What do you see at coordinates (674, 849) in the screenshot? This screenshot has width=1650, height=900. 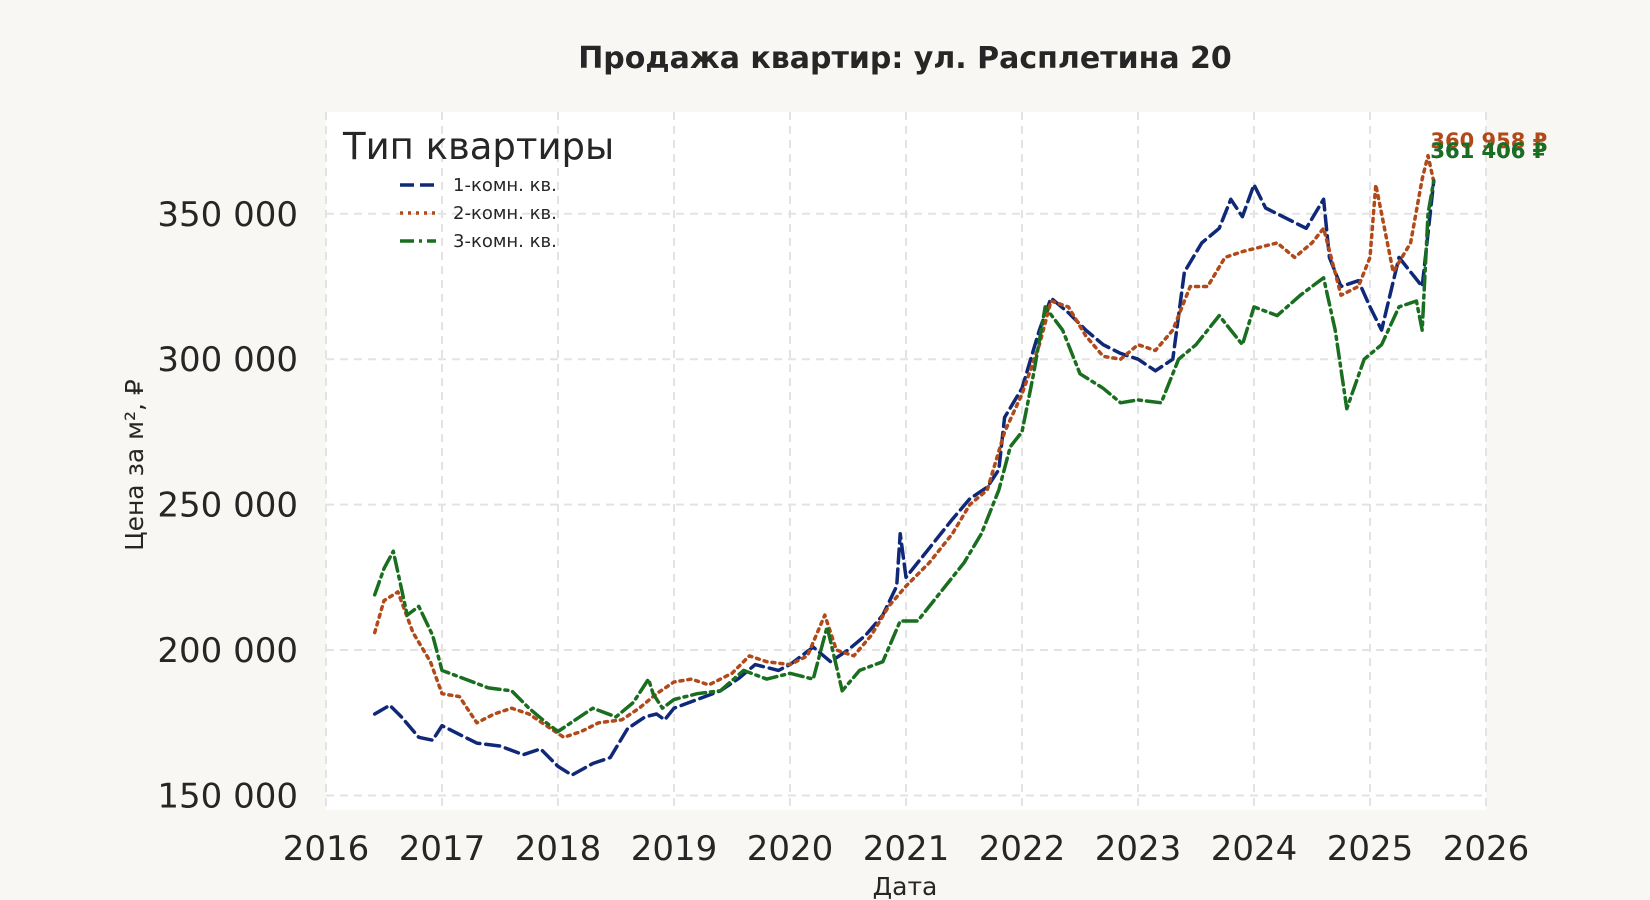 I see `x-tick-label: 2019` at bounding box center [674, 849].